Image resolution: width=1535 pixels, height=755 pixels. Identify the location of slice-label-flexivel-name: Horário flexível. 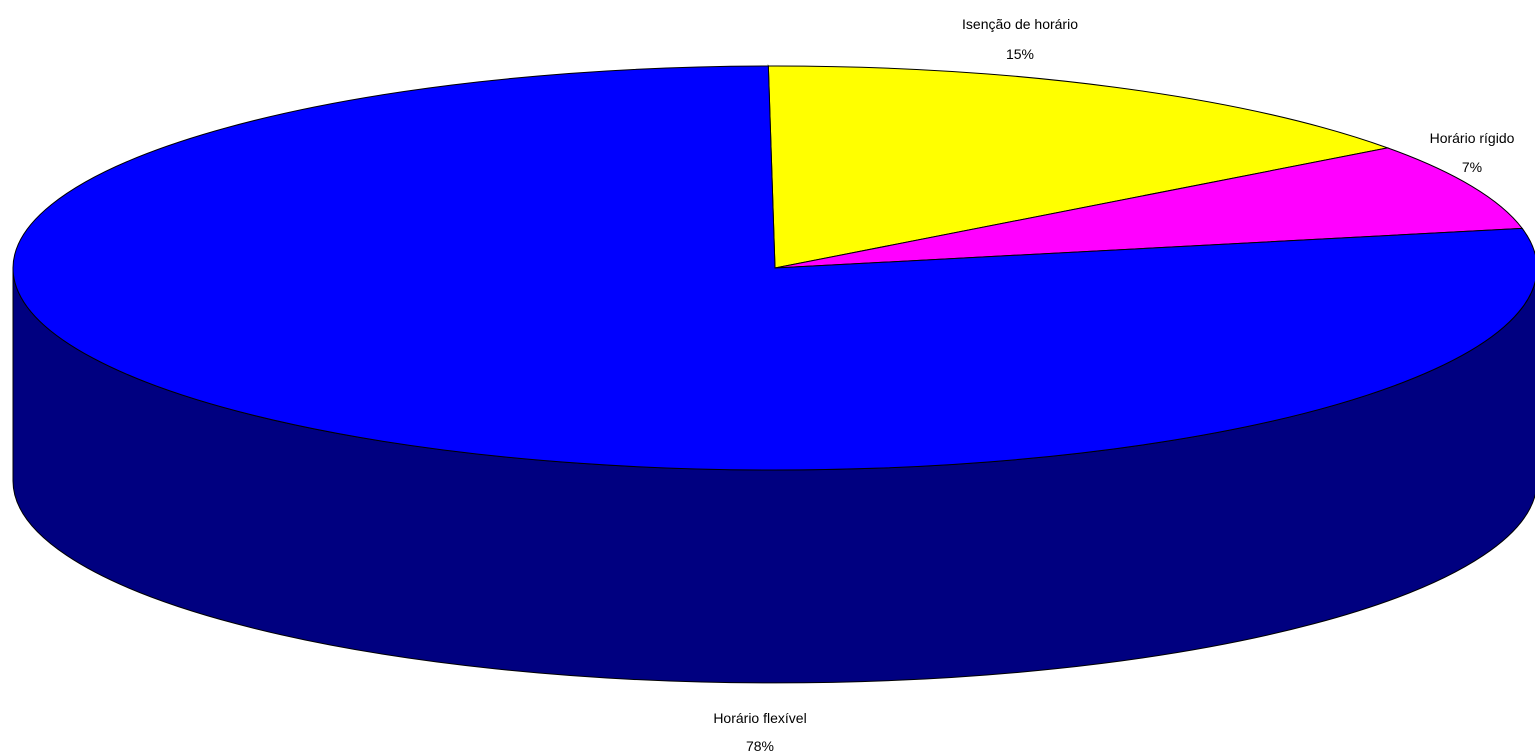
(759, 718).